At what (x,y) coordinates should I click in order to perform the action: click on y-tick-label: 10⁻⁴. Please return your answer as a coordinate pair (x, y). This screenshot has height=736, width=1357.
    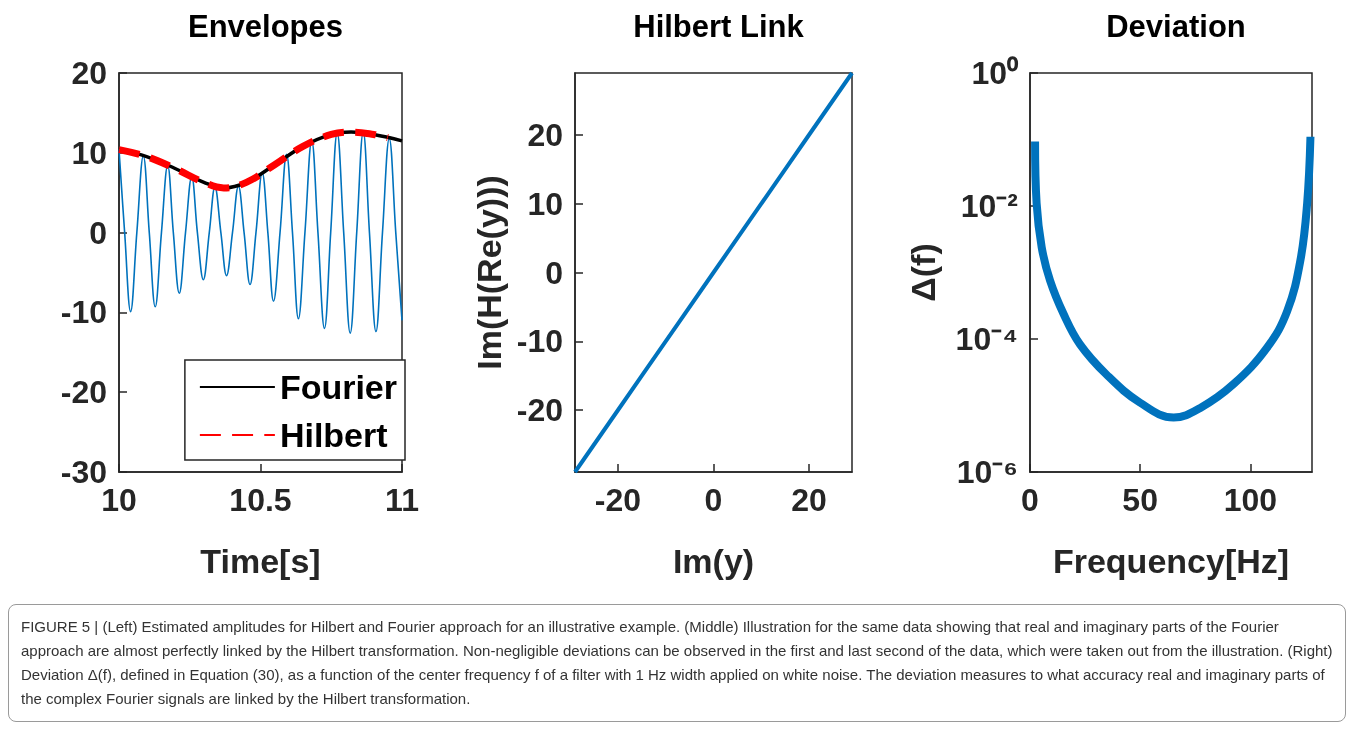
    Looking at the image, I should click on (986, 339).